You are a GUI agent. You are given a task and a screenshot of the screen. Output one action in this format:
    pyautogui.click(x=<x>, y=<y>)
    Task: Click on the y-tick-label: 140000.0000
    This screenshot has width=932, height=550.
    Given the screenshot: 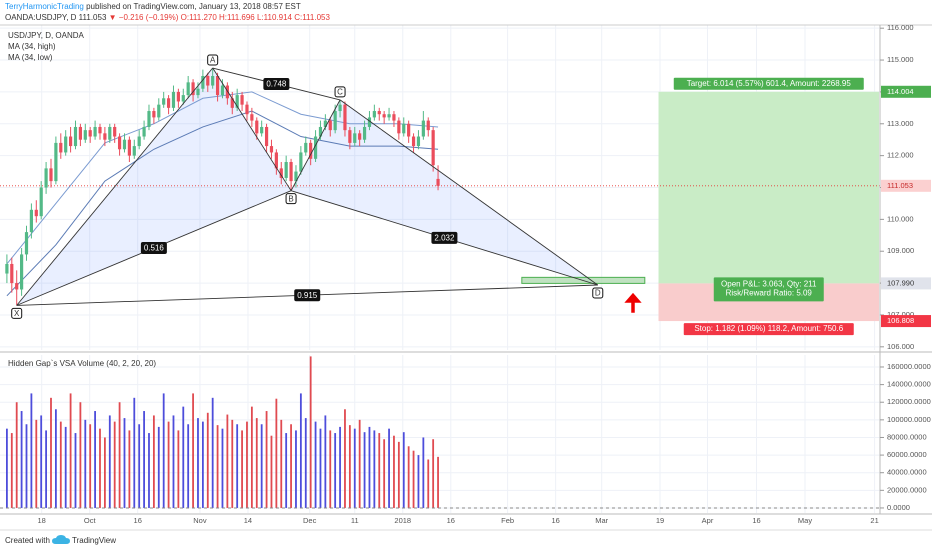 What is the action you would take?
    pyautogui.click(x=909, y=384)
    